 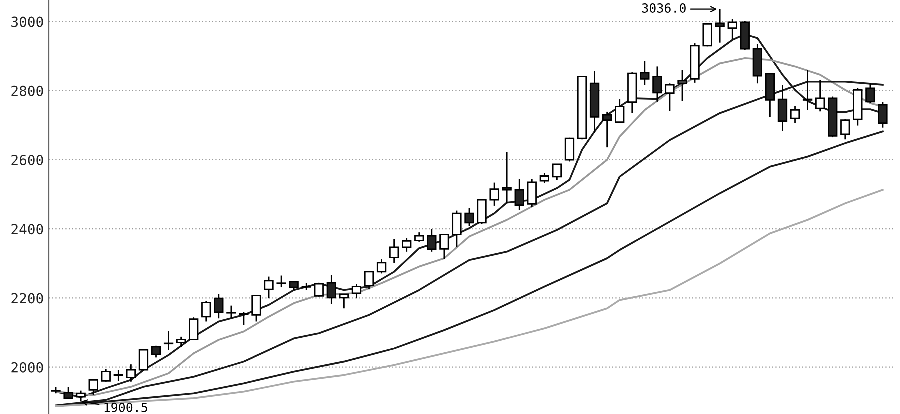 I want to click on y-tick-label: 2800, so click(x=28, y=91).